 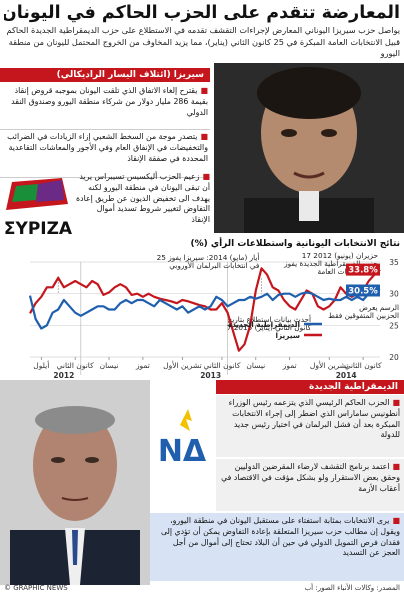 I want to click on y-tick-label: 20, so click(x=394, y=357).